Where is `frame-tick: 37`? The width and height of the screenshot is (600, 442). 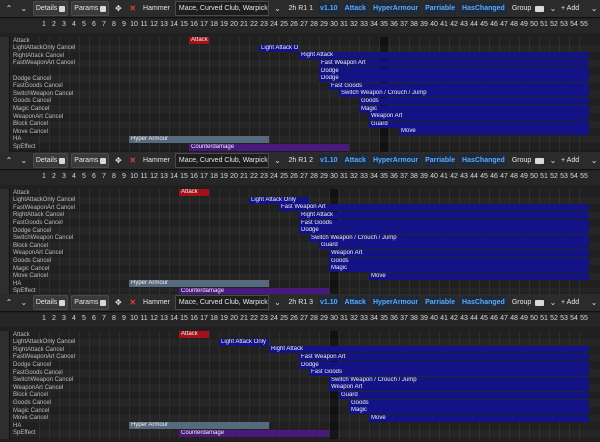 frame-tick: 37 is located at coordinates (404, 24).